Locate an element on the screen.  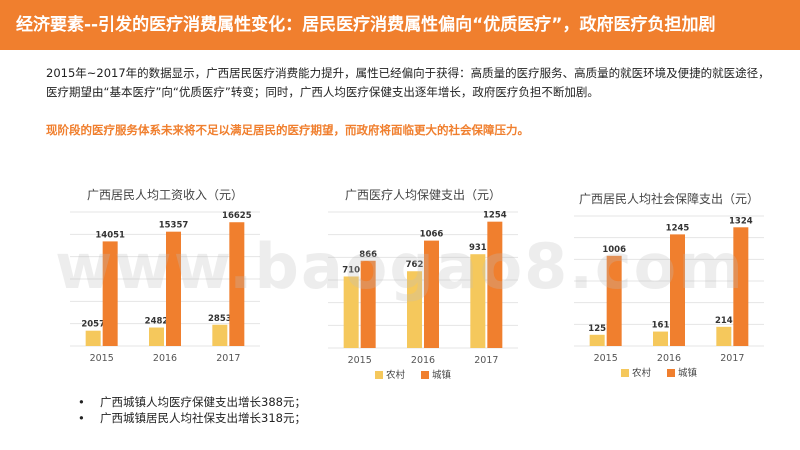
chart-title: 广西居民人均工资收入（元） is located at coordinates (164, 195).